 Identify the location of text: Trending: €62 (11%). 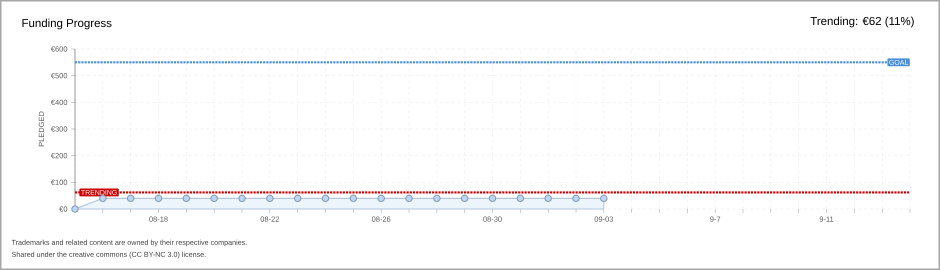
(862, 22).